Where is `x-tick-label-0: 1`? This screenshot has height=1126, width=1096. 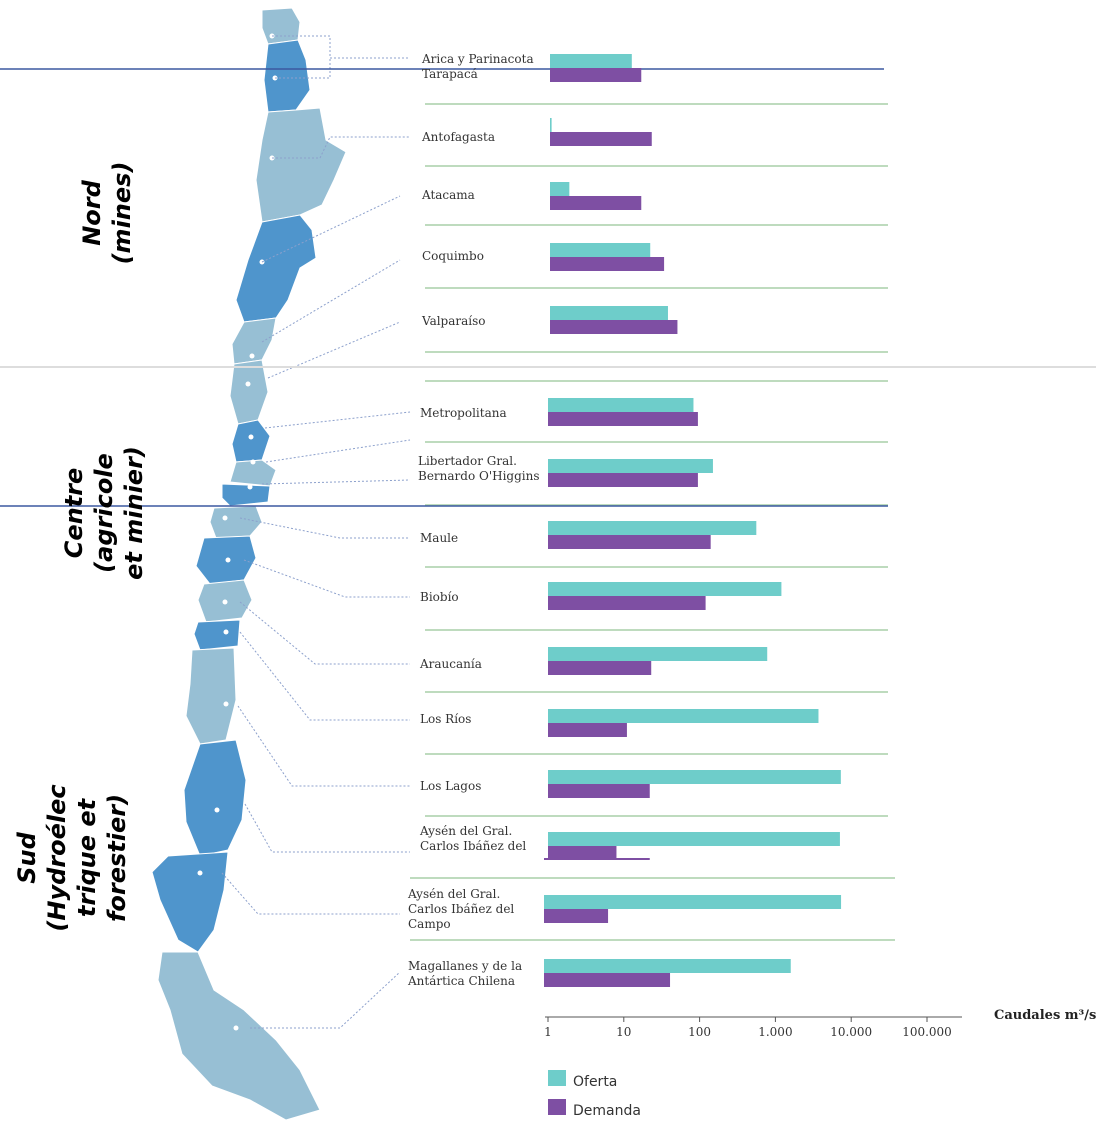
x-tick-label-0: 1 is located at coordinates (548, 1032).